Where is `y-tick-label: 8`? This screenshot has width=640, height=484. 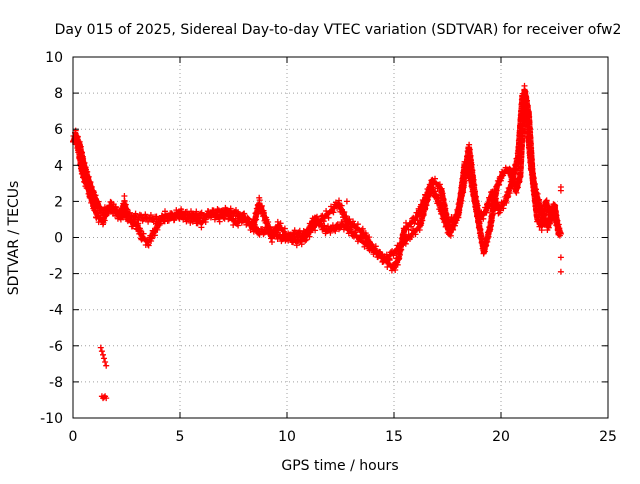
y-tick-label: 8 is located at coordinates (58, 94).